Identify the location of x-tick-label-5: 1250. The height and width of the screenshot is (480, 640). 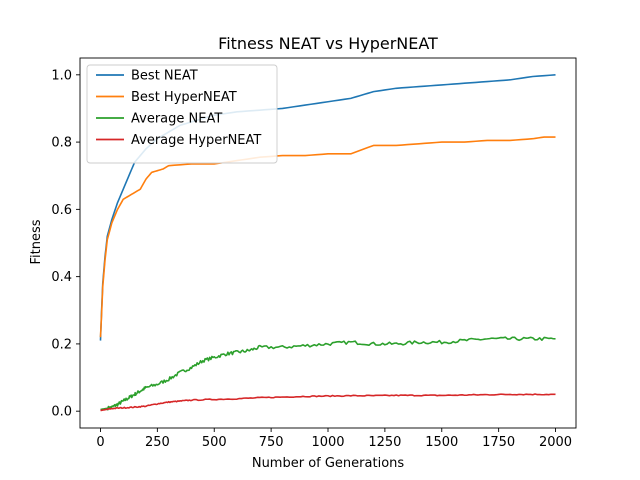
(384, 442).